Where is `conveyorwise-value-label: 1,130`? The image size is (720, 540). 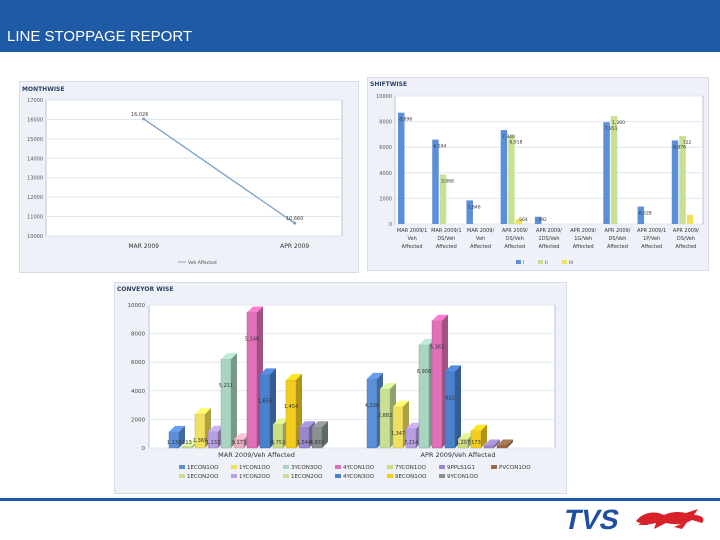
conveyorwise-value-label: 1,130 is located at coordinates (174, 443).